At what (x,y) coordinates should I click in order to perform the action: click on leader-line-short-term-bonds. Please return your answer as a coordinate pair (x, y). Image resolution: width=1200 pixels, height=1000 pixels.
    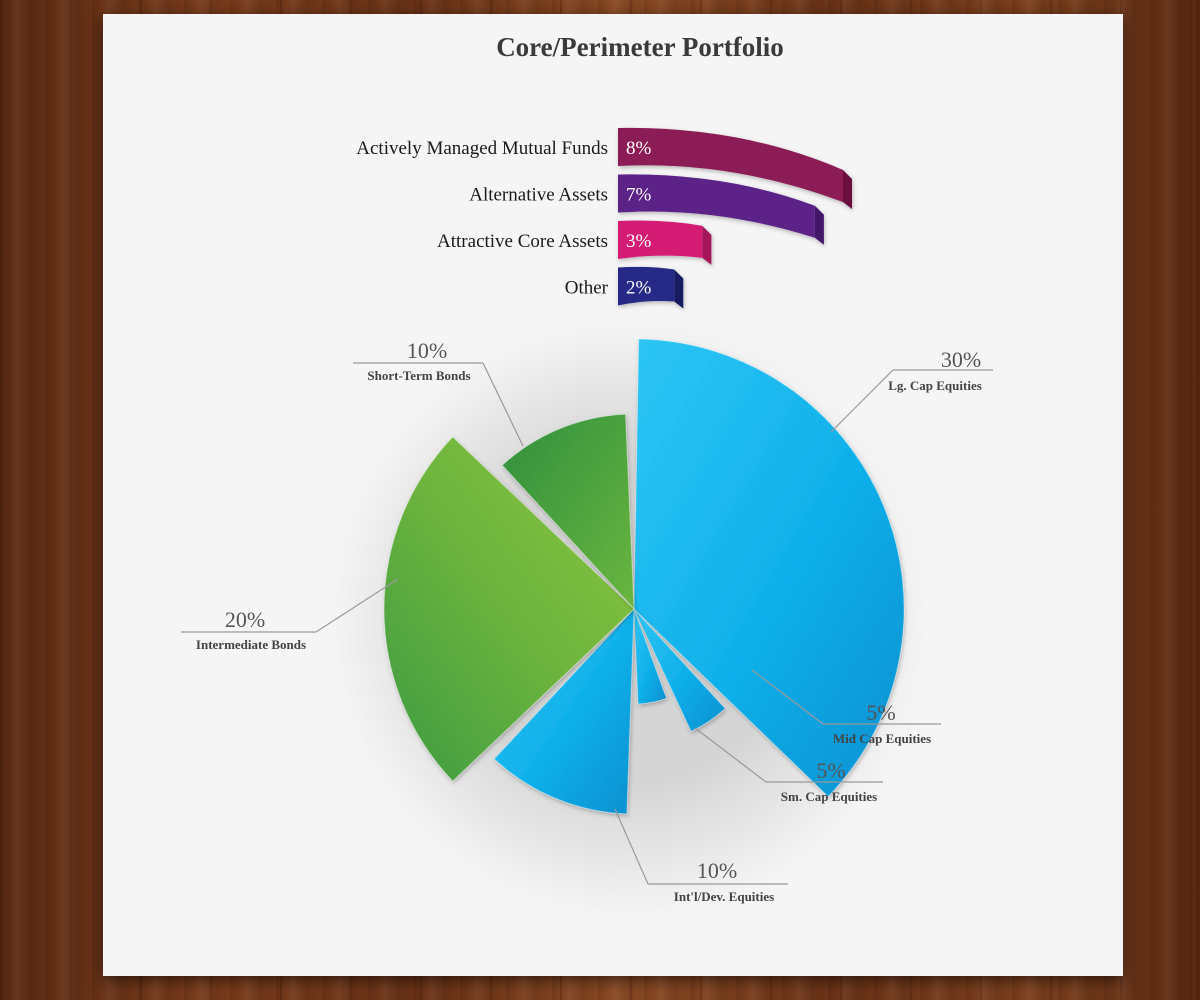
    Looking at the image, I should click on (503, 404).